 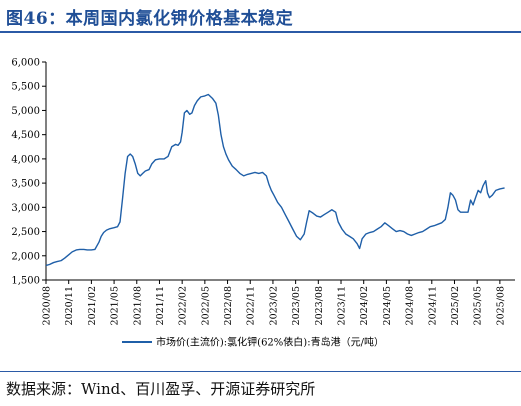 I want to click on y-tick-label: 3,000, so click(x=25, y=208).